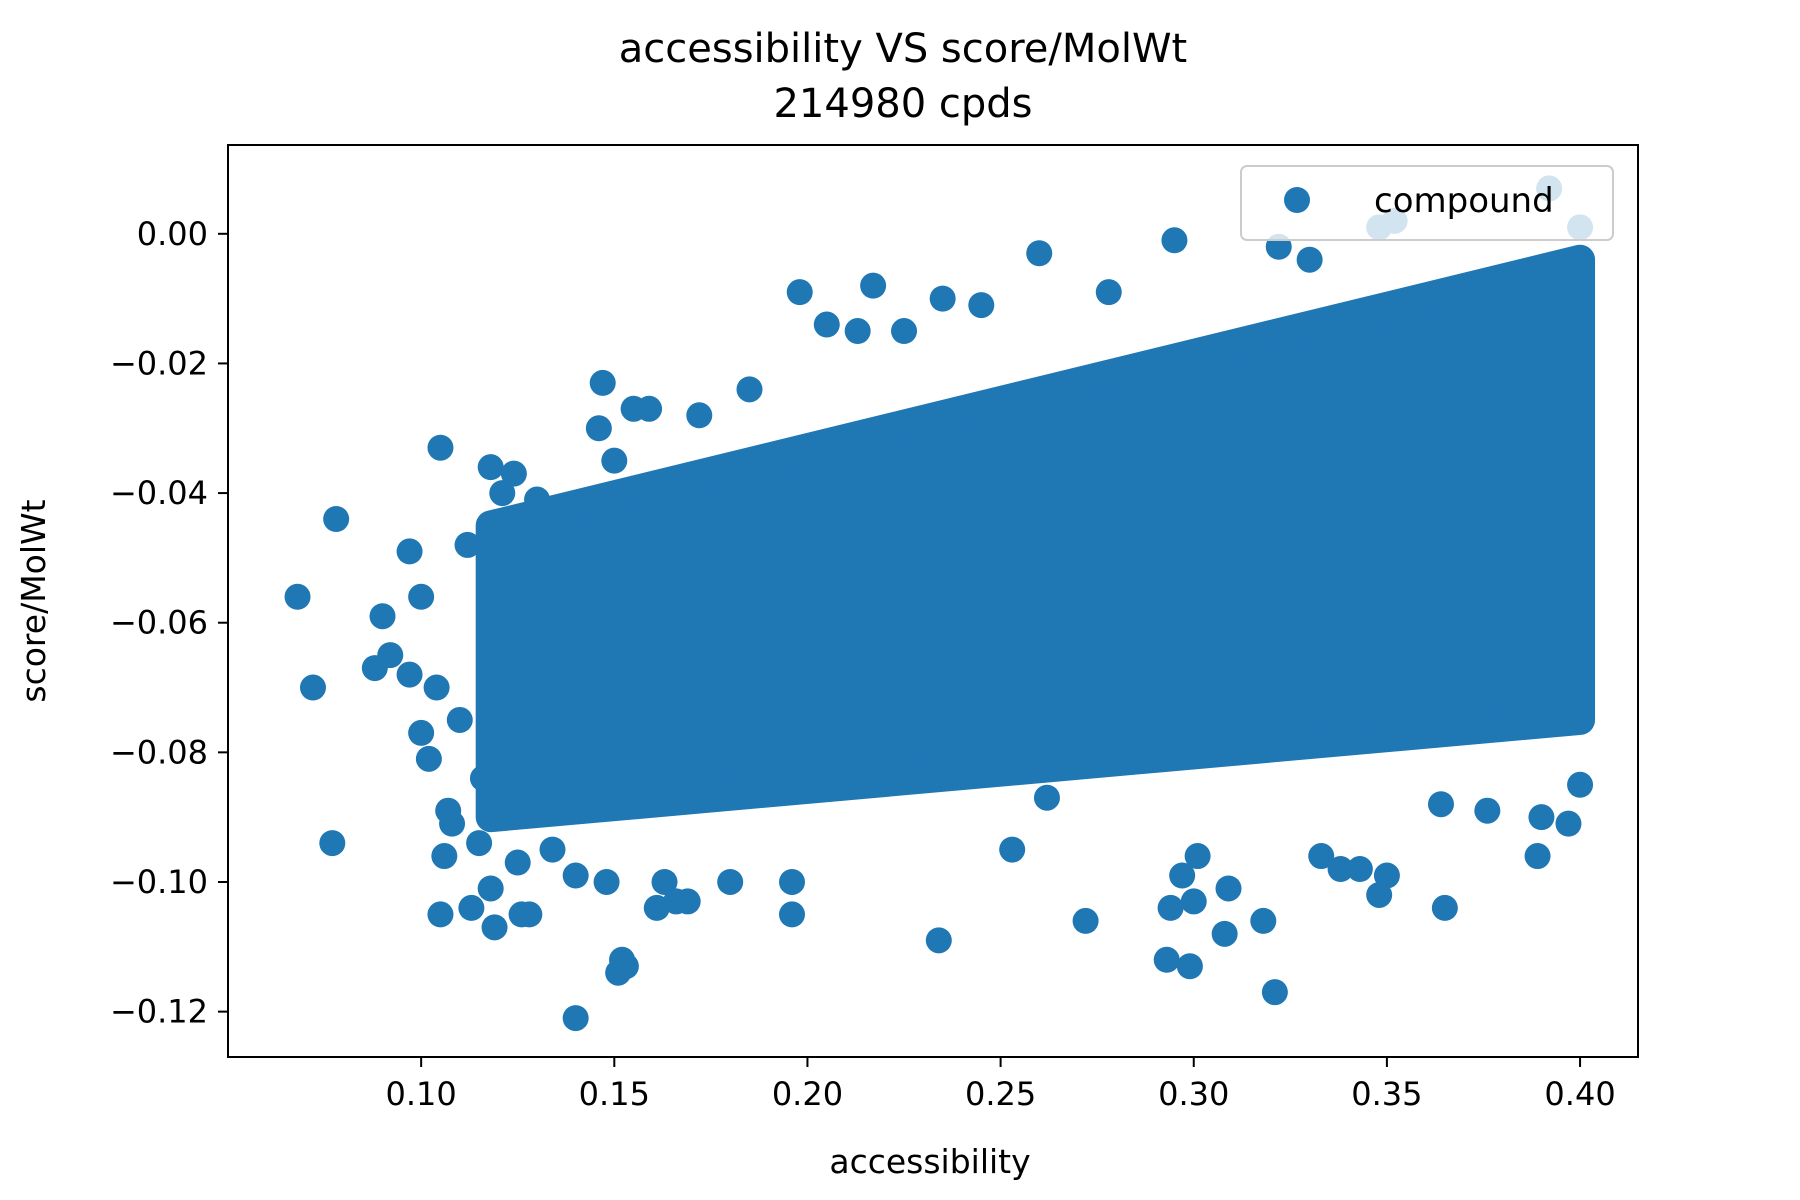 Image resolution: width=1800 pixels, height=1200 pixels. I want to click on y-tick-label: −0.12, so click(159, 1012).